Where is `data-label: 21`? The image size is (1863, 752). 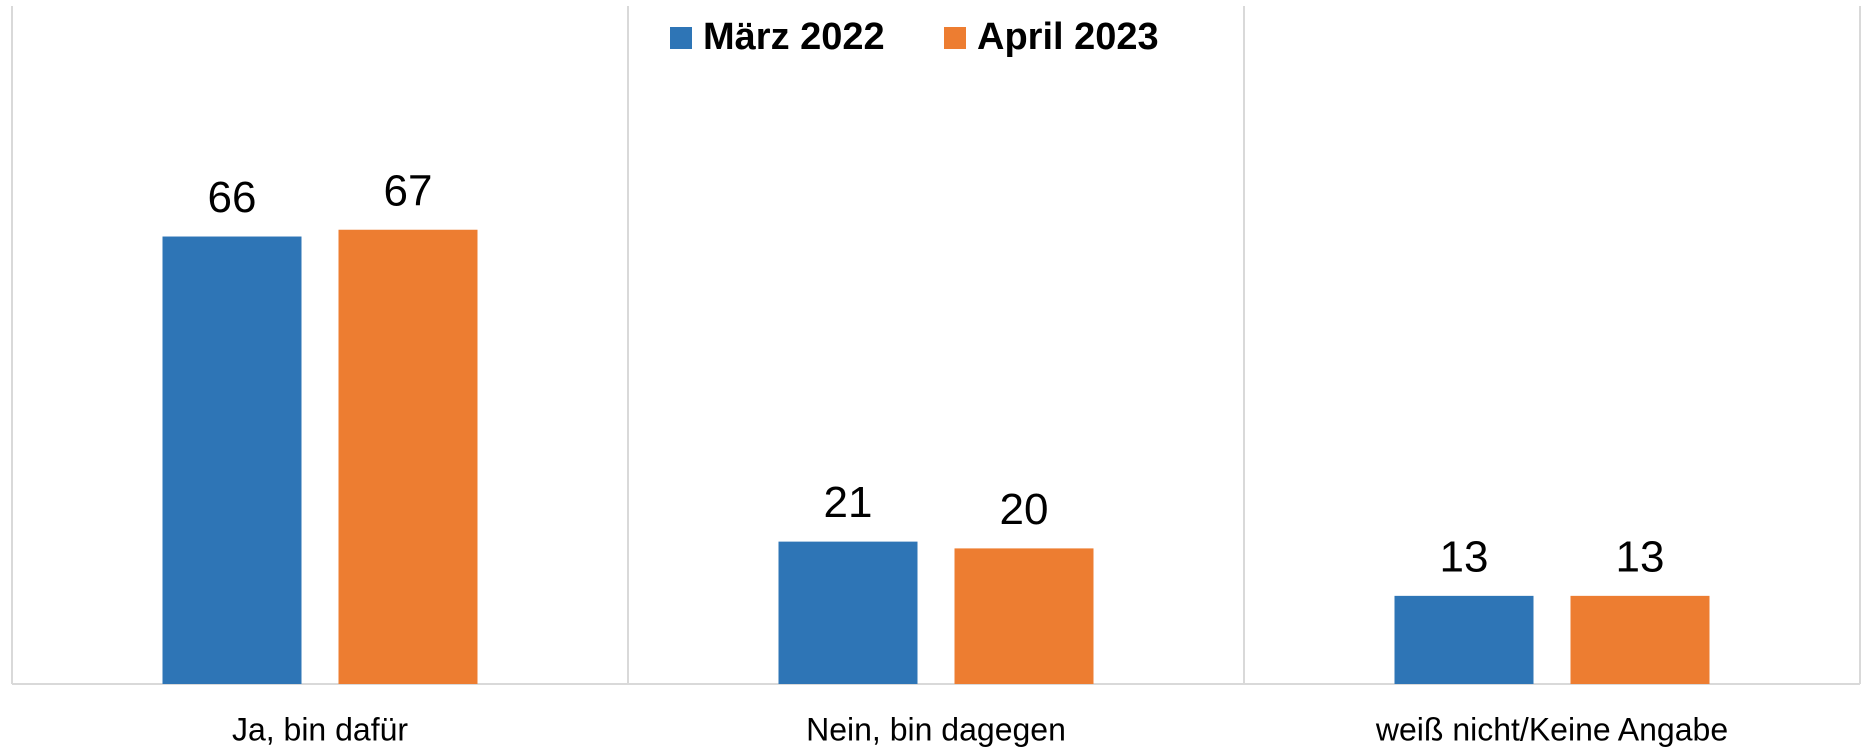 data-label: 21 is located at coordinates (848, 502).